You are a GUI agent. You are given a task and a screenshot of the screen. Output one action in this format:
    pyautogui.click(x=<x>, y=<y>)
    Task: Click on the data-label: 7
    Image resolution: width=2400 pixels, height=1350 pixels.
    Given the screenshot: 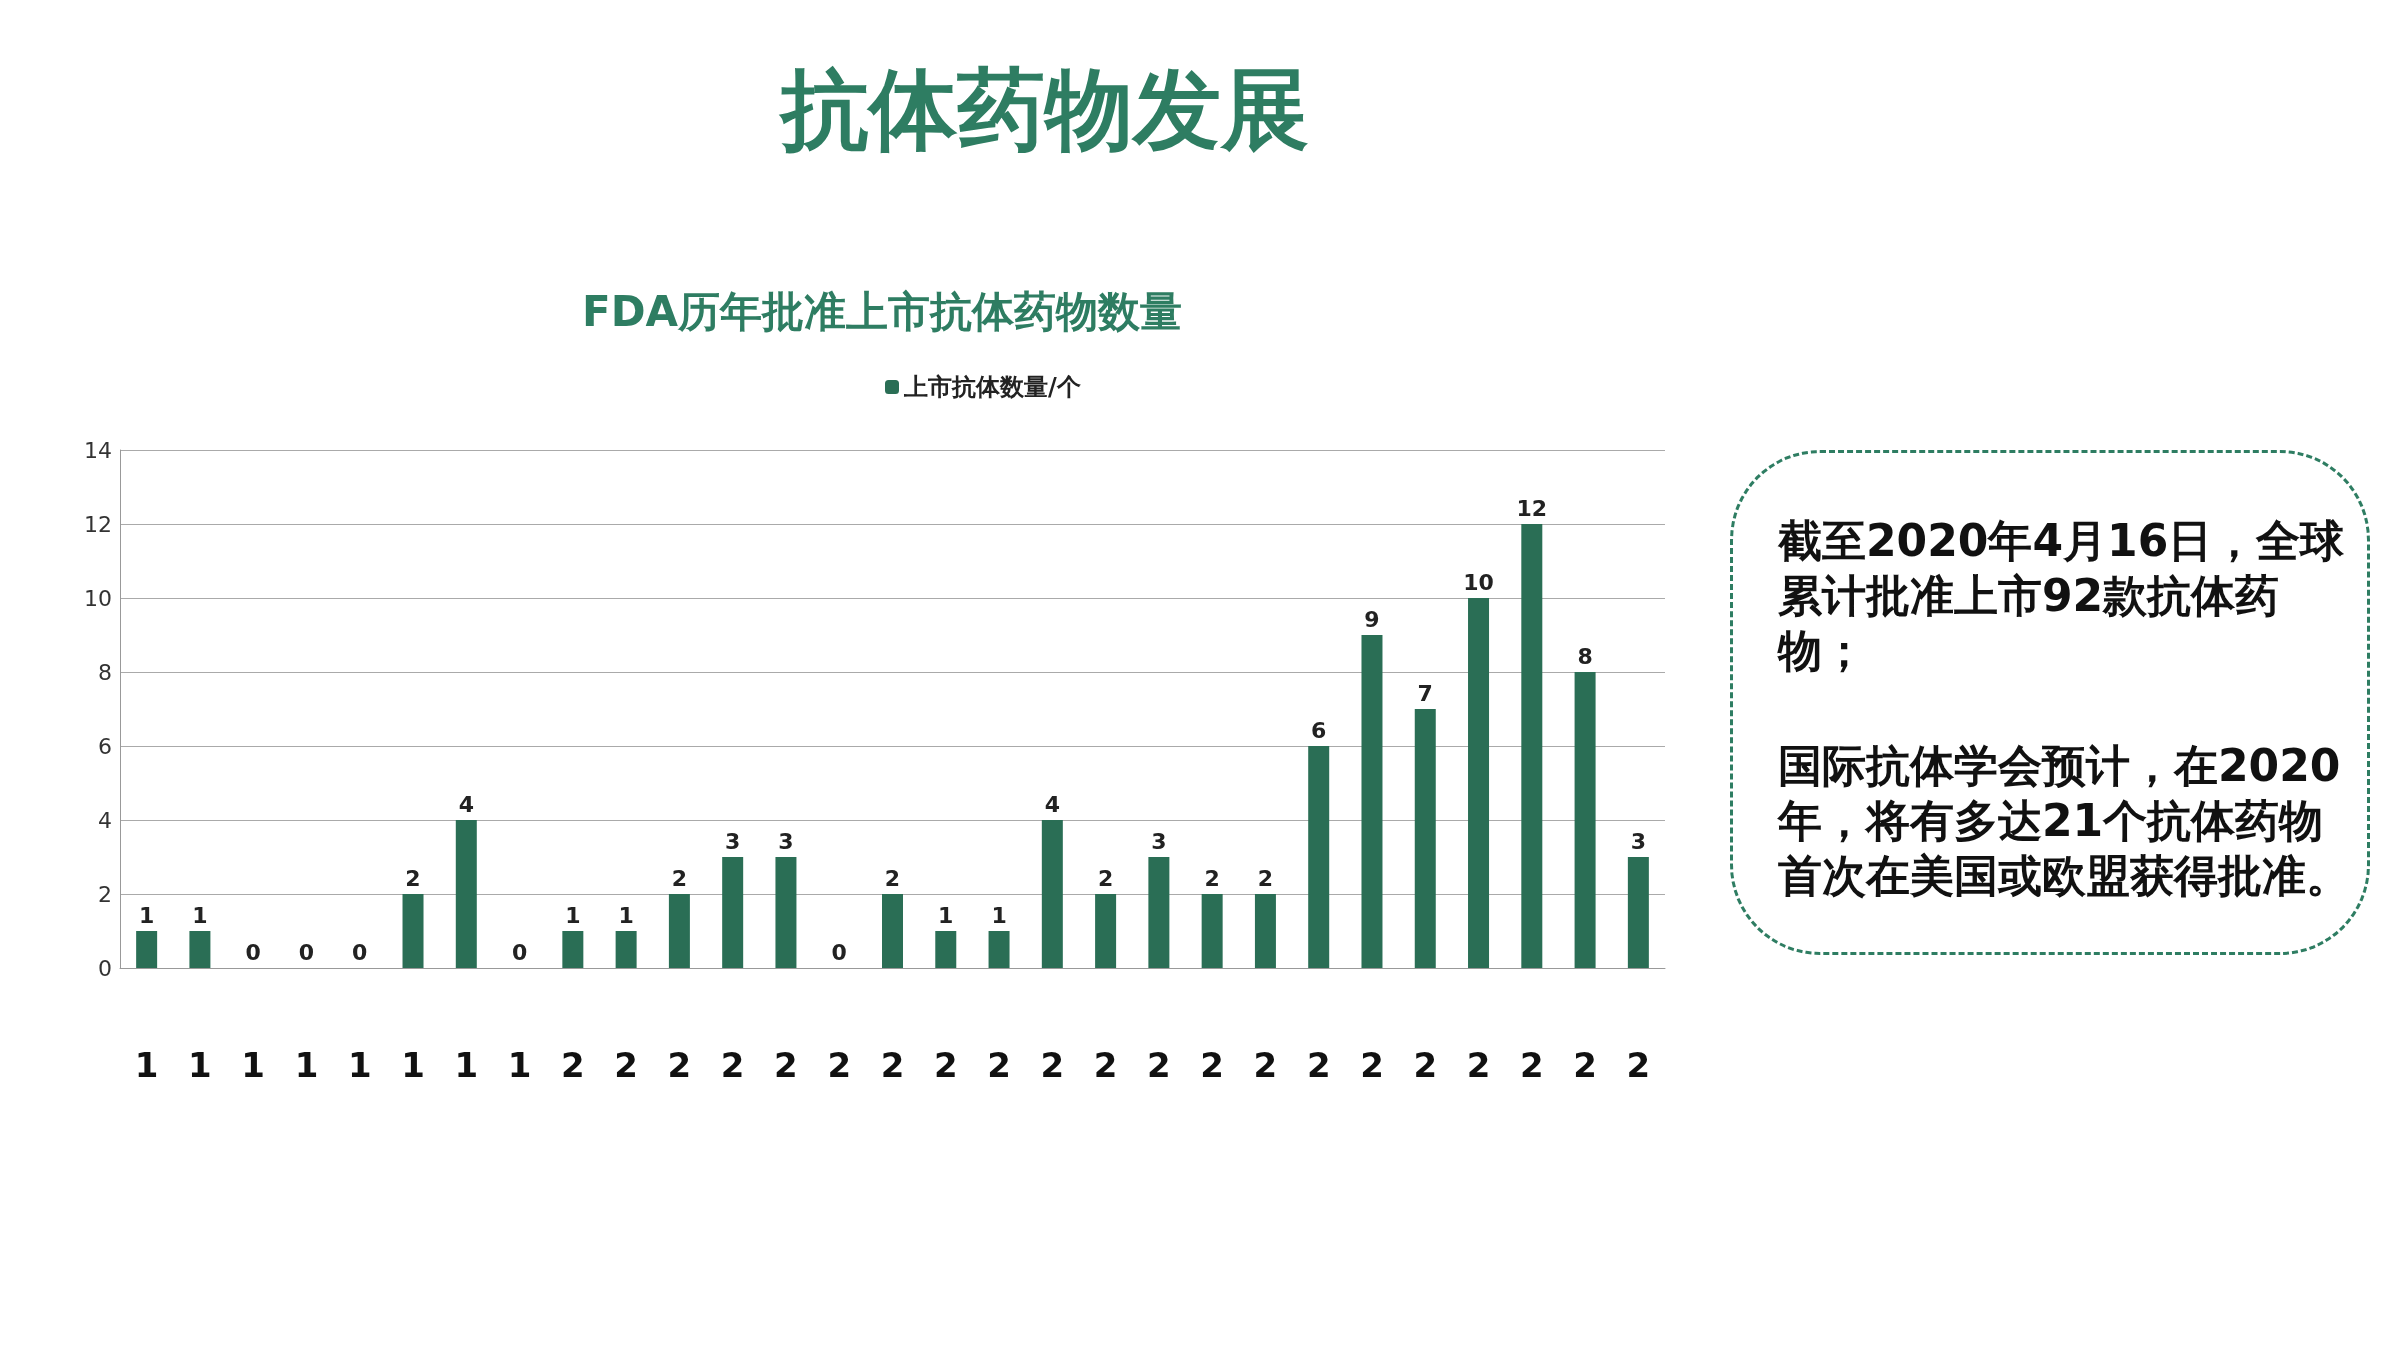 What is the action you would take?
    pyautogui.click(x=1425, y=693)
    